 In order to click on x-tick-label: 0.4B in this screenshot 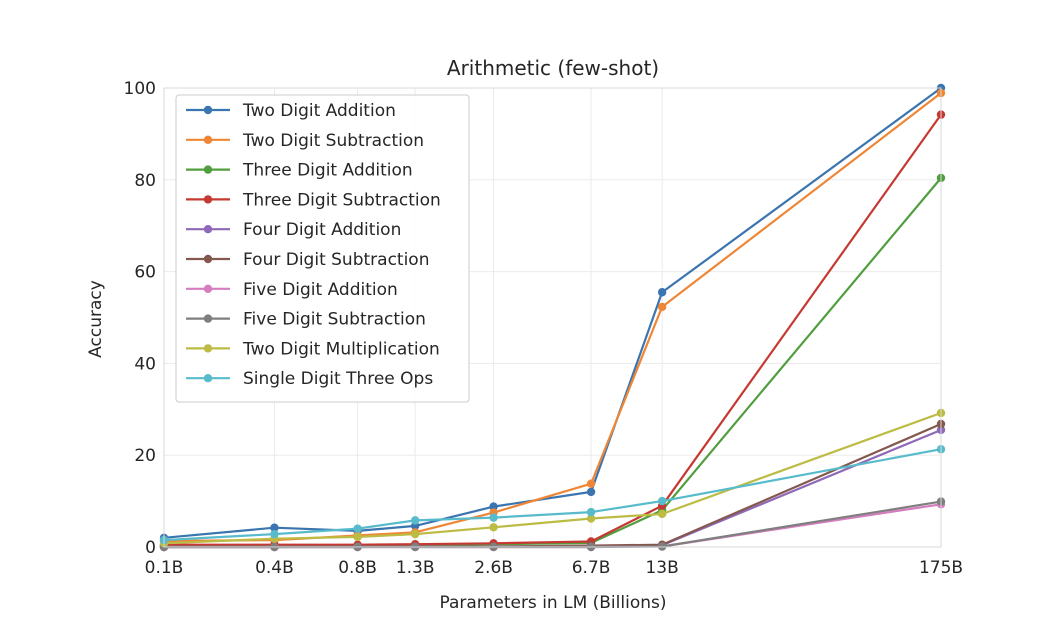, I will do `click(274, 568)`.